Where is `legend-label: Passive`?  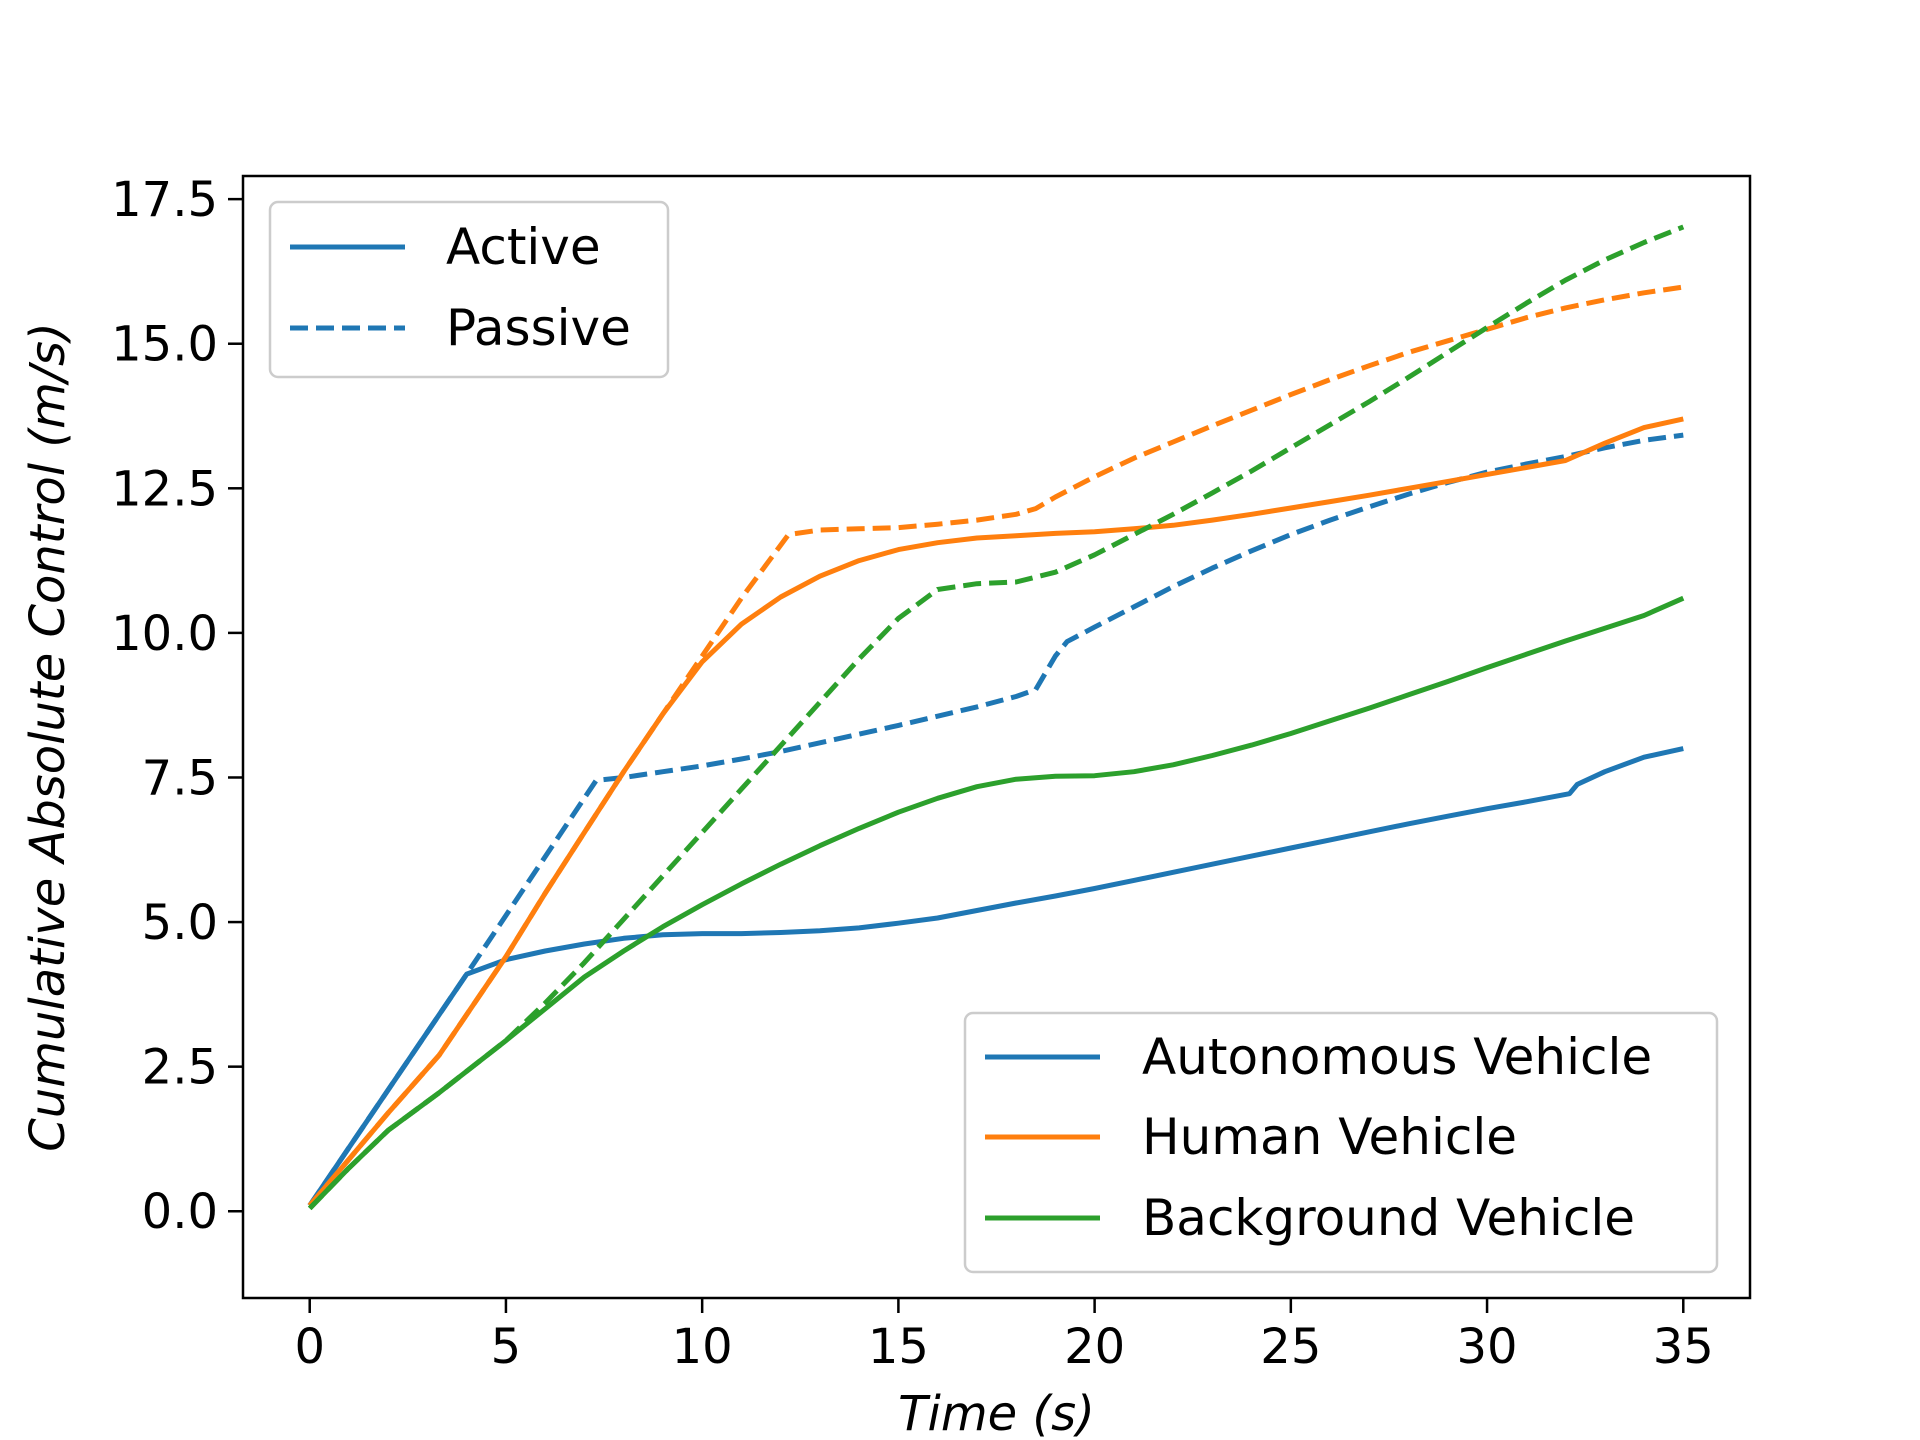
legend-label: Passive is located at coordinates (538, 328).